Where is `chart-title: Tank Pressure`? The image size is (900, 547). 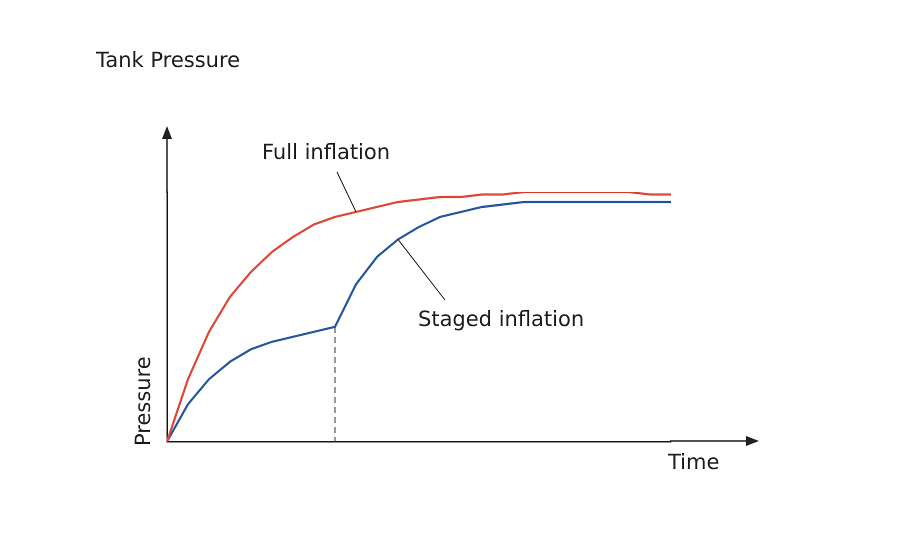 chart-title: Tank Pressure is located at coordinates (168, 60).